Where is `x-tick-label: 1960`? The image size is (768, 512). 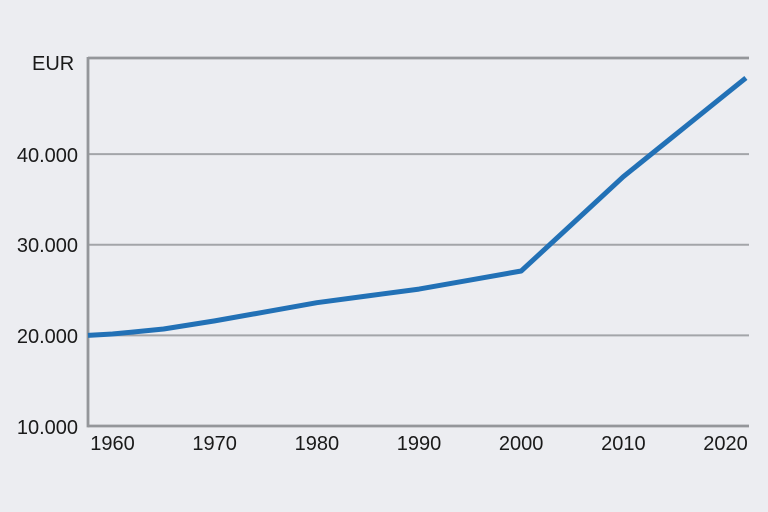
x-tick-label: 1960 is located at coordinates (112, 444).